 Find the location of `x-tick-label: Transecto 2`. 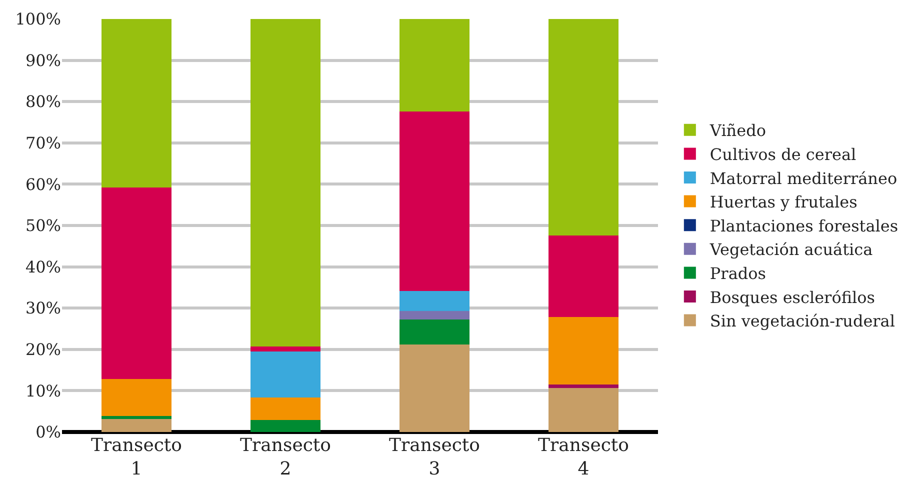

x-tick-label: Transecto 2 is located at coordinates (285, 457).